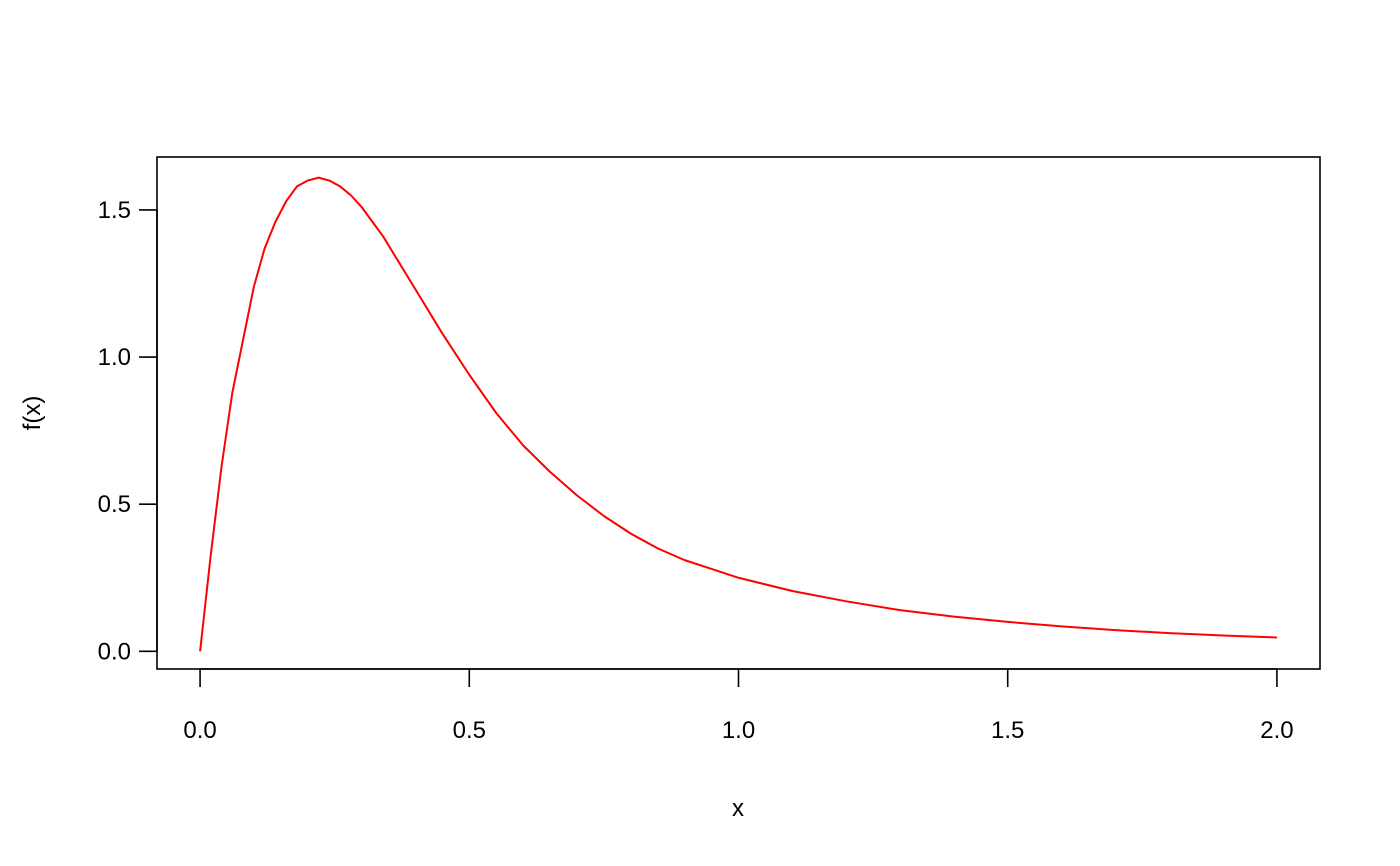  What do you see at coordinates (199, 730) in the screenshot?
I see `x-tick-label: 0.0` at bounding box center [199, 730].